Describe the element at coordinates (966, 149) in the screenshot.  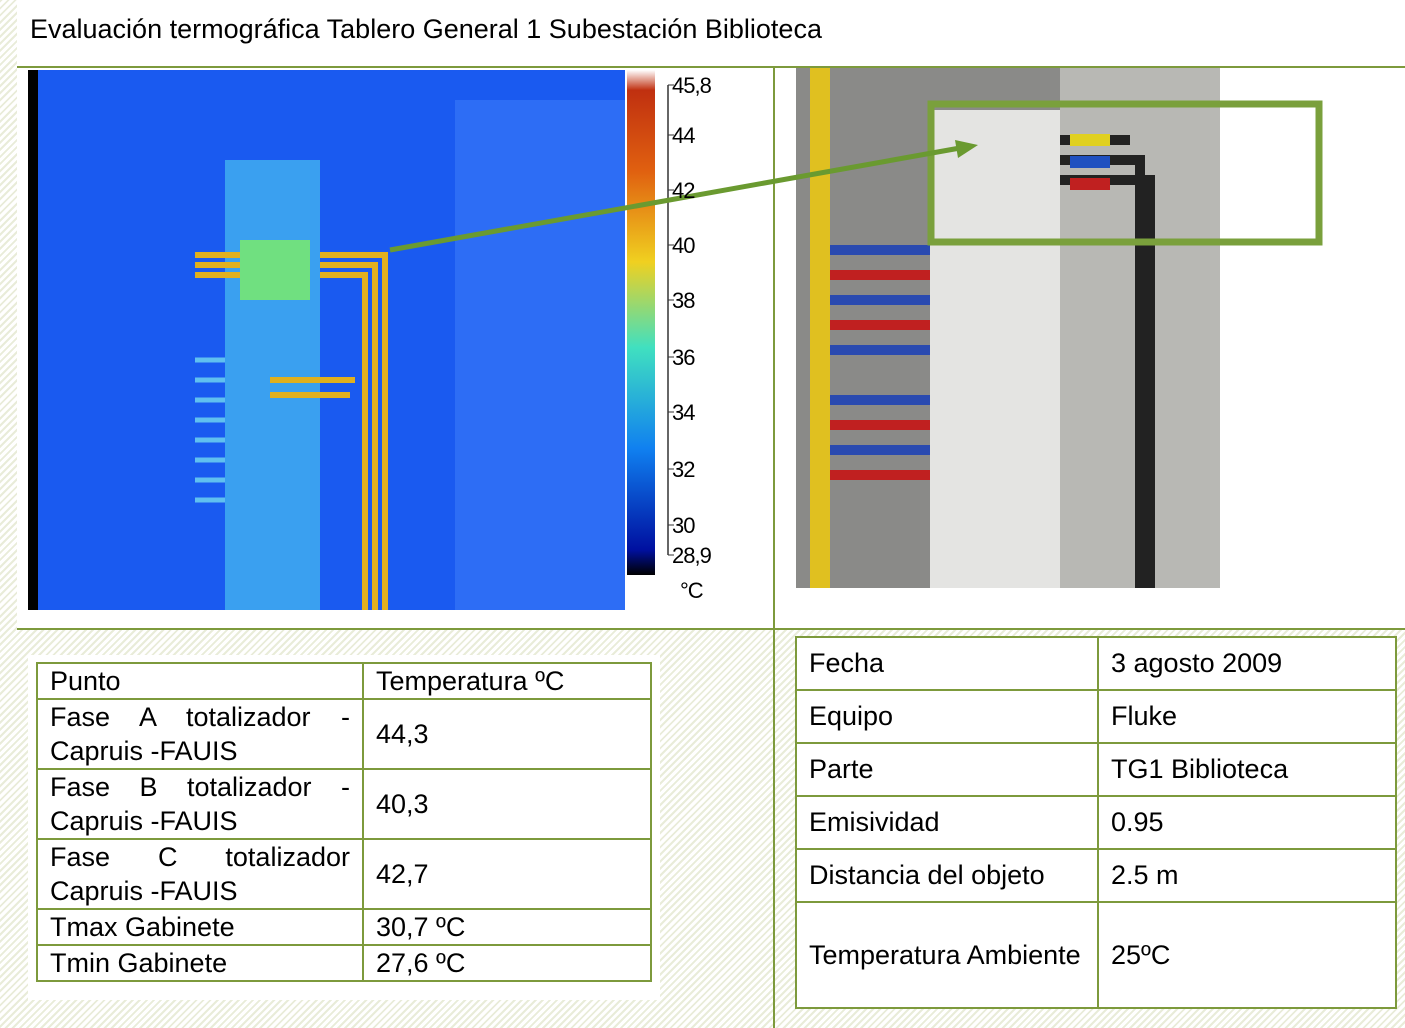
I see `arrow-head` at that location.